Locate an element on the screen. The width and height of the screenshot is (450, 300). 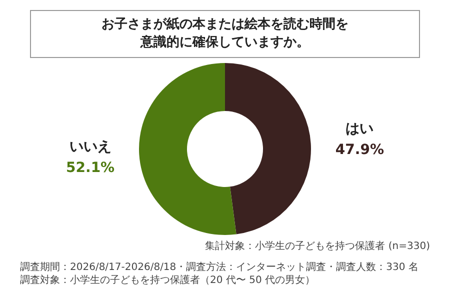
text: 調査期間：2026/8/17-2026/8/18・調査方法：インターネット調査・調査人数：330 名 is located at coordinates (219, 267).